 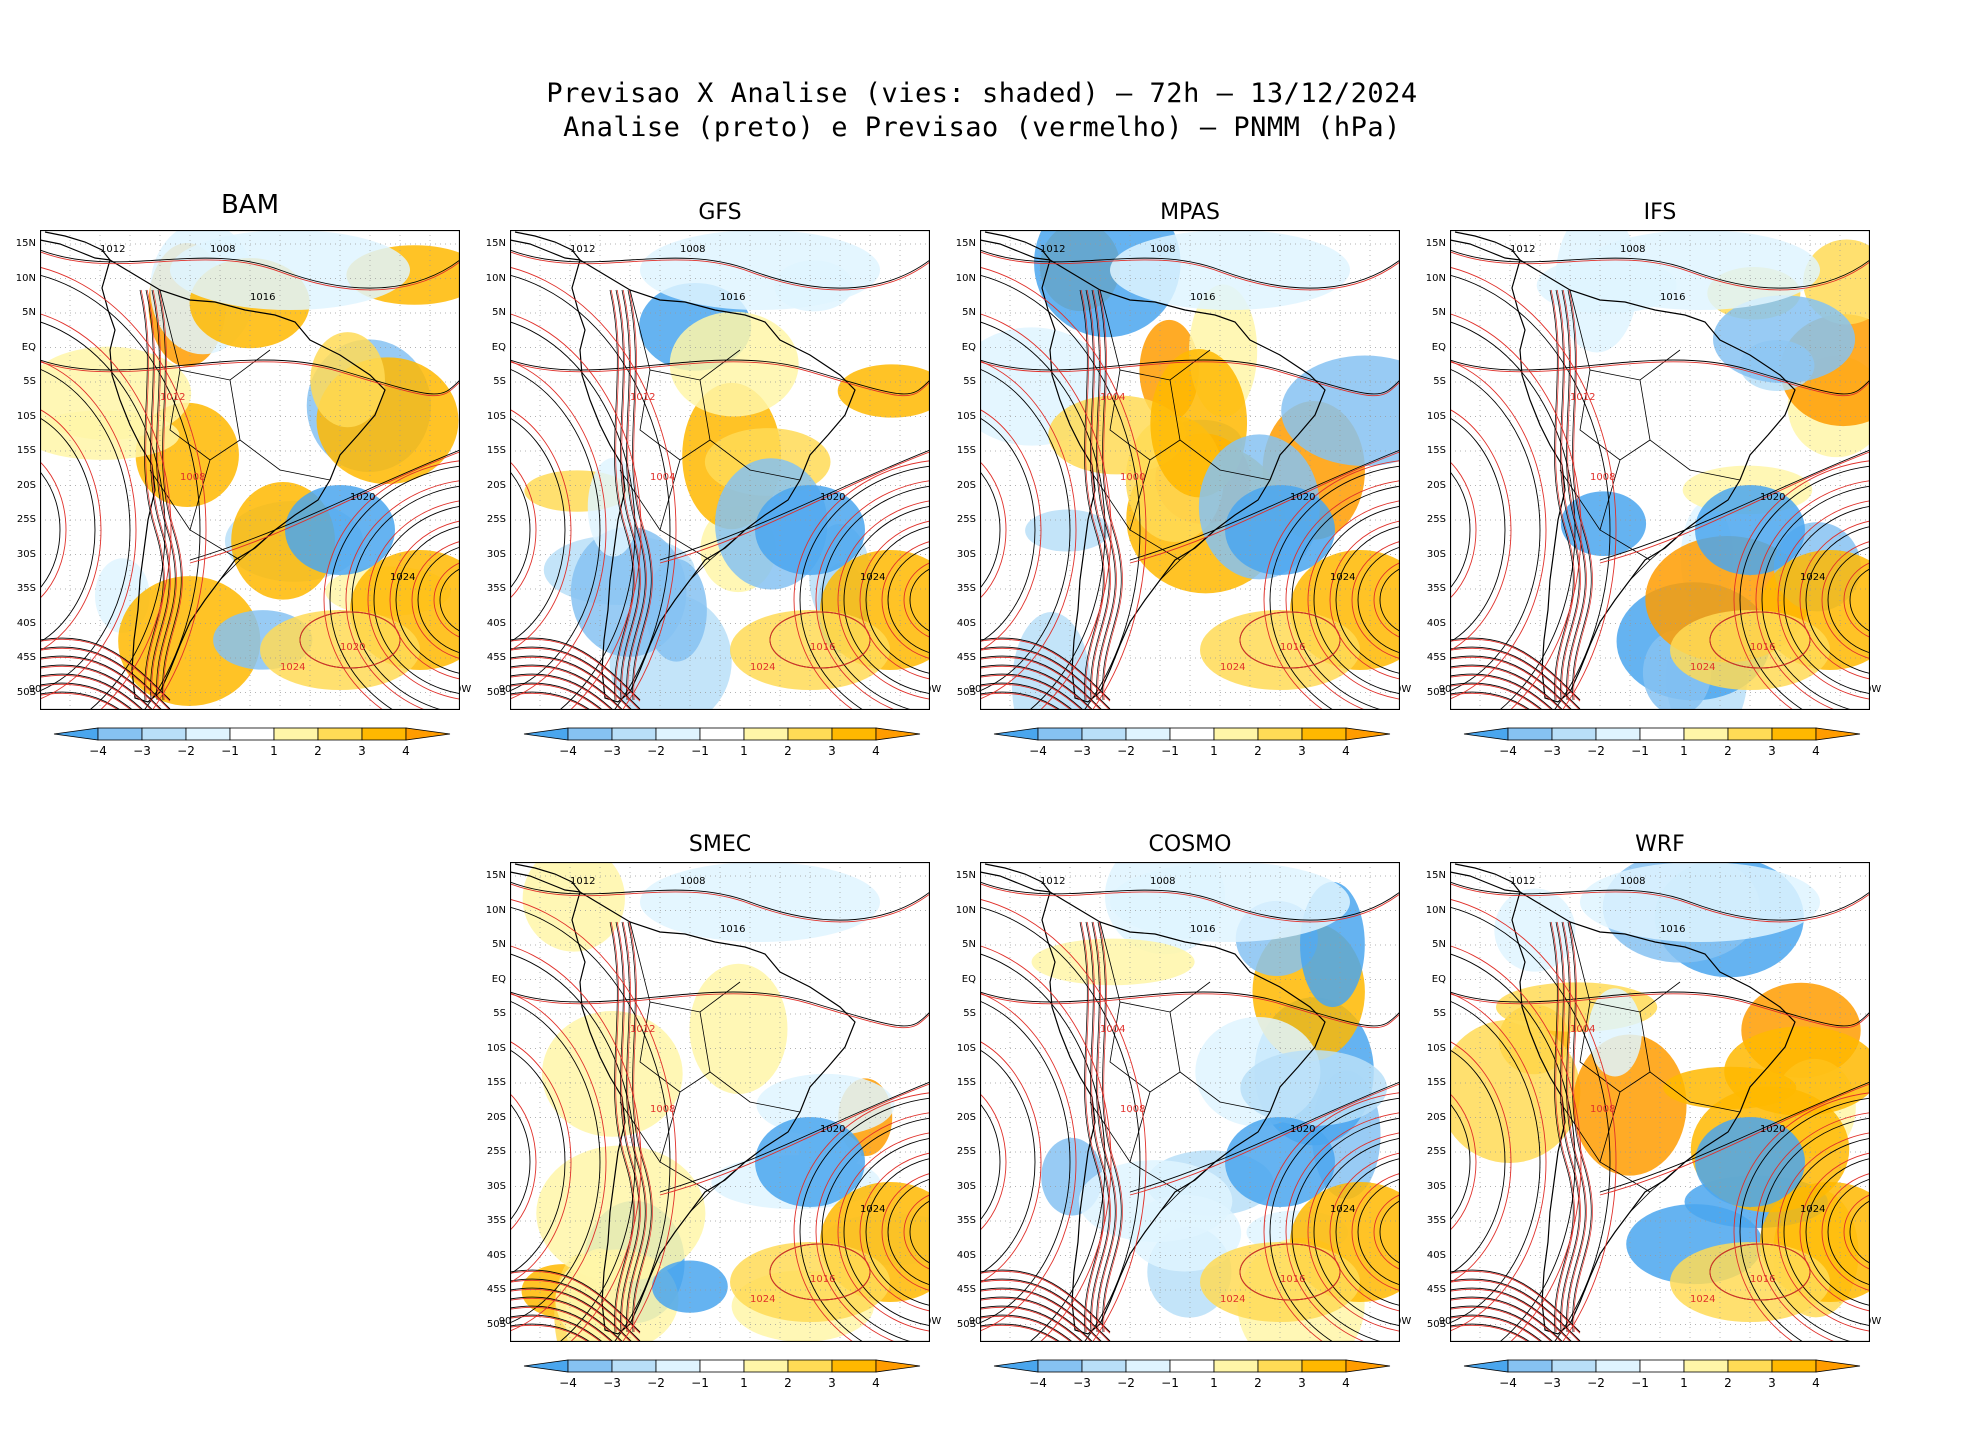 What do you see at coordinates (1155, 967) in the screenshot?
I see `border-line` at bounding box center [1155, 967].